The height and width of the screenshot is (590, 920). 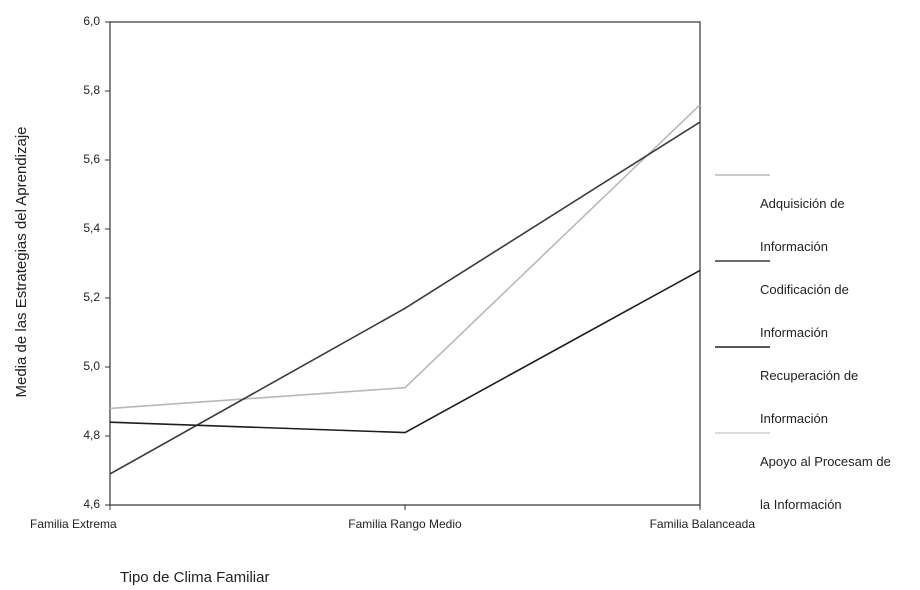 I want to click on legend-entry: Apoyo al Procesam de la Información, so click(x=825, y=483).